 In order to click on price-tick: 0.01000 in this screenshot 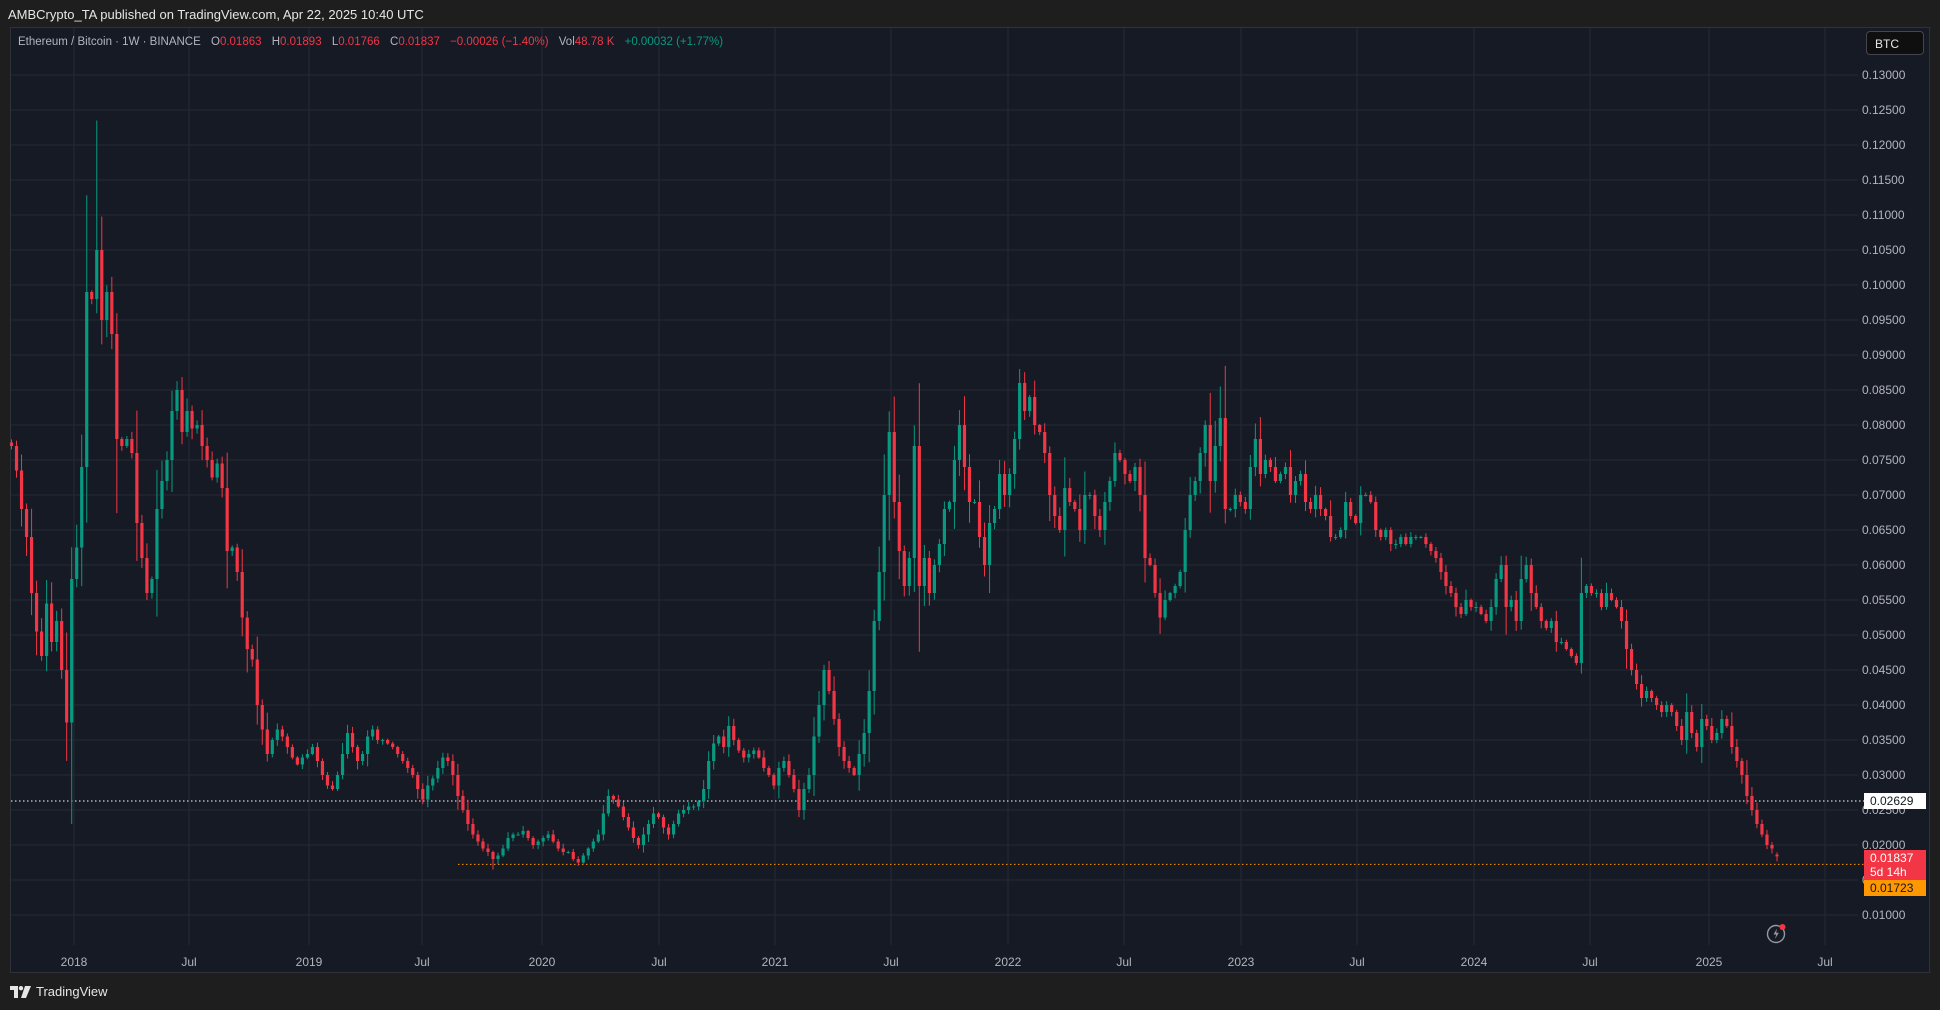, I will do `click(1884, 915)`.